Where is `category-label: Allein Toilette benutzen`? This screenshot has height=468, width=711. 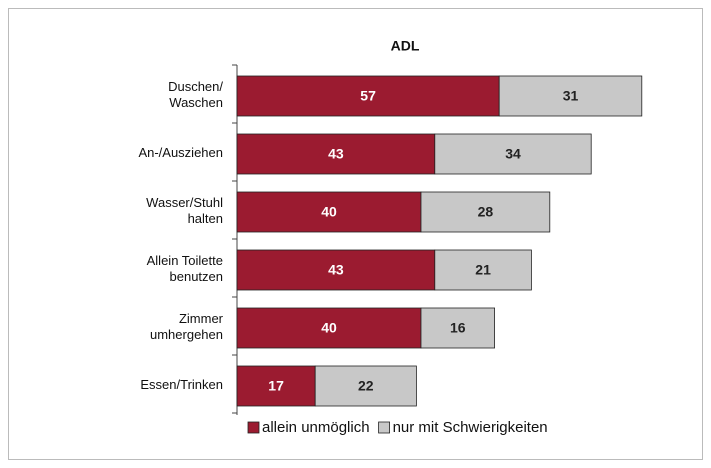 category-label: Allein Toilette benutzen is located at coordinates (185, 268).